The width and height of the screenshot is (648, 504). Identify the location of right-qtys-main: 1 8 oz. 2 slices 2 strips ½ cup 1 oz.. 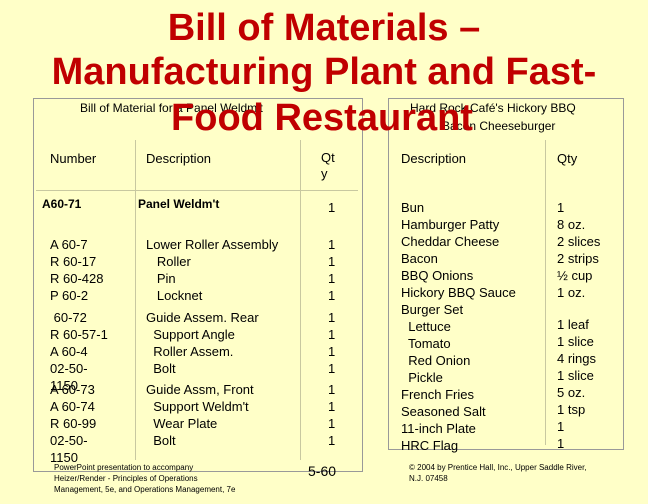
(579, 250).